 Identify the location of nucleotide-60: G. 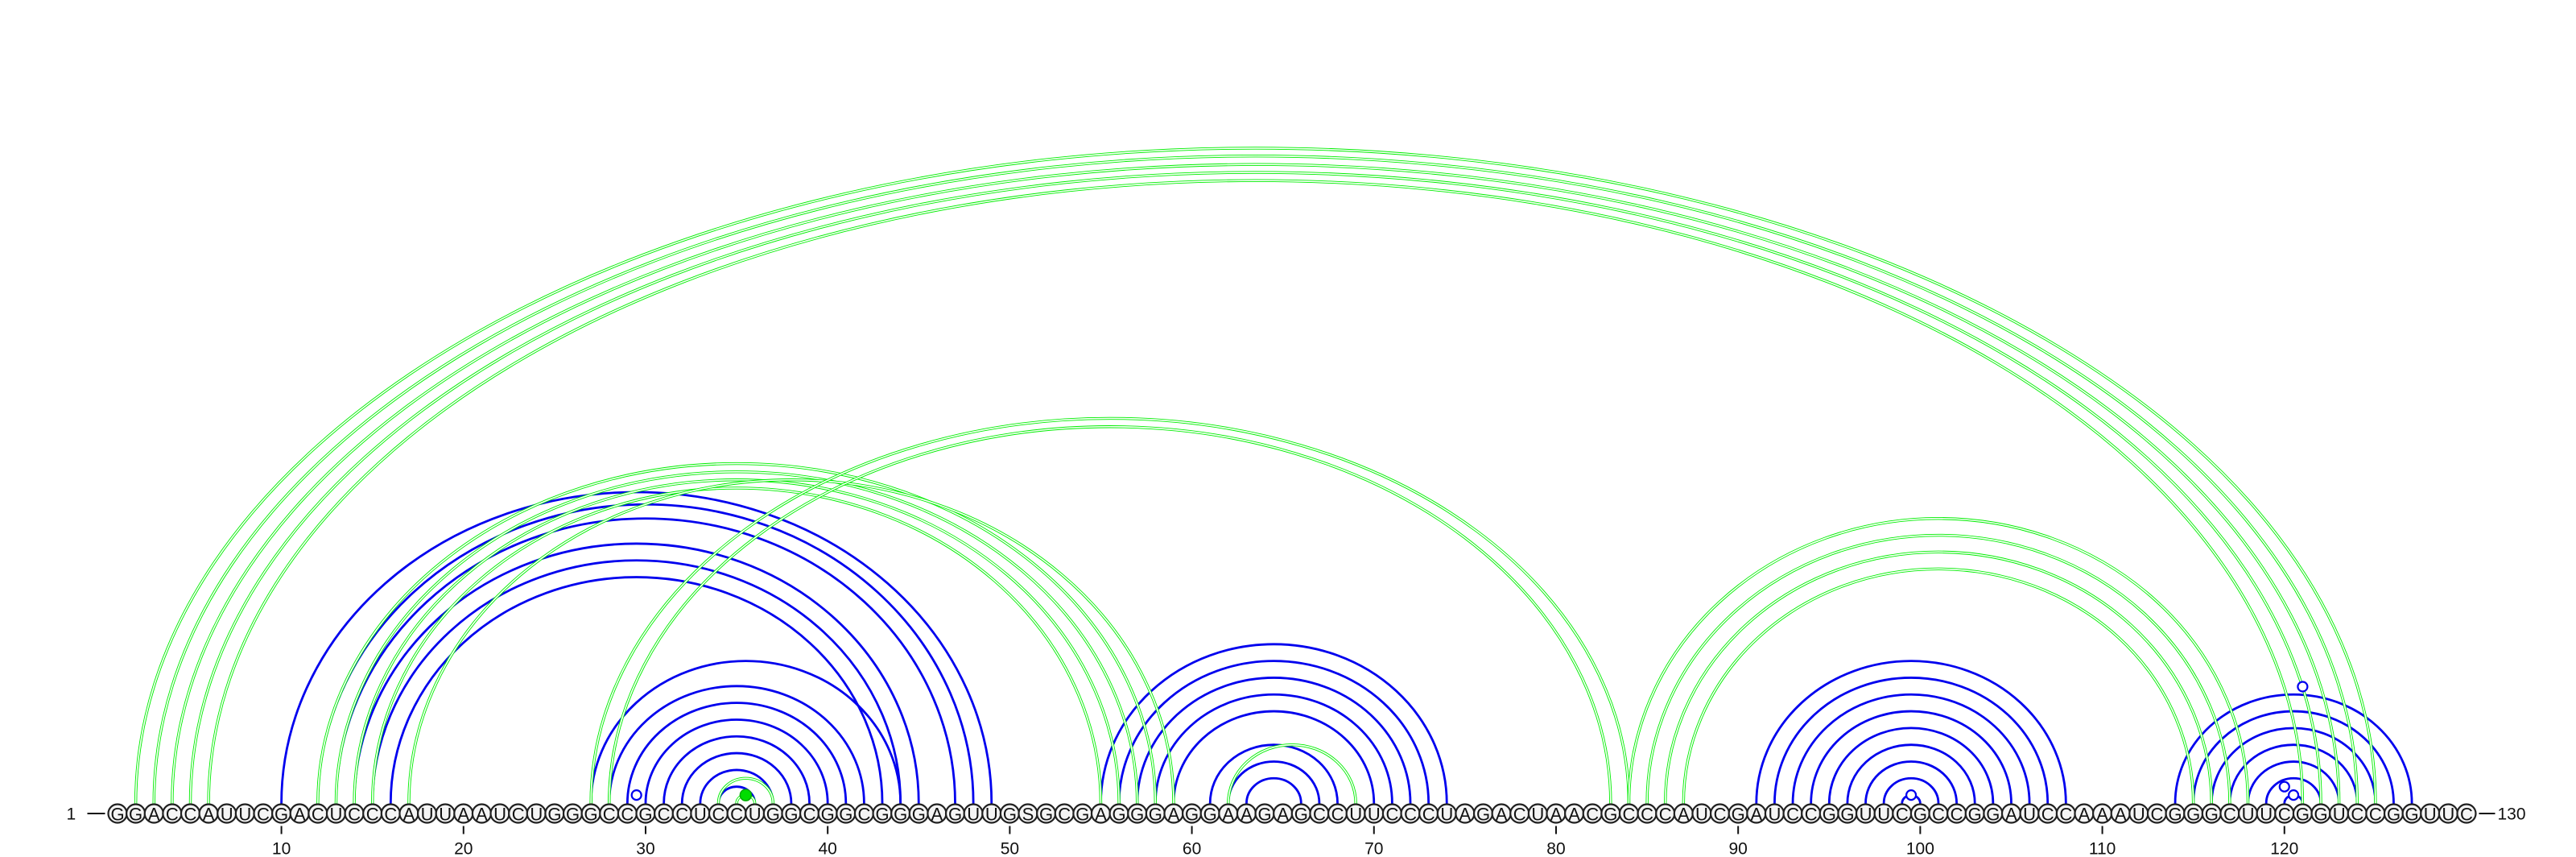
(1192, 814).